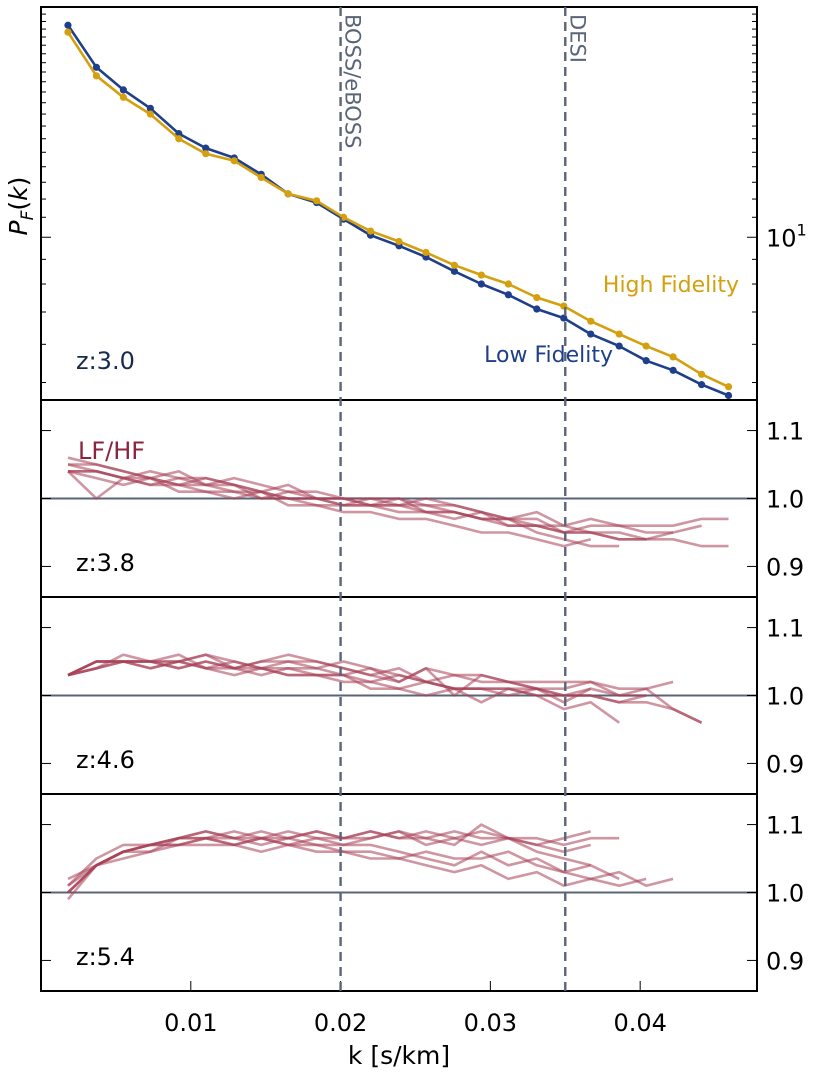 The image size is (831, 1074). Describe the element at coordinates (21, 206) in the screenshot. I see `y-axis-label: PF(k)` at that location.